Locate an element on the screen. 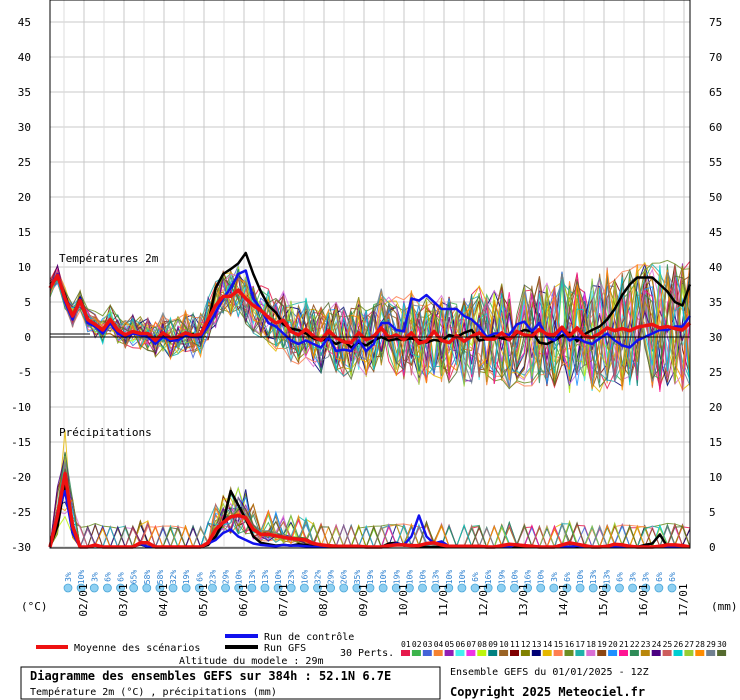 This screenshot has height=700, width=740. precip-probability-label: 13% is located at coordinates (436, 577).